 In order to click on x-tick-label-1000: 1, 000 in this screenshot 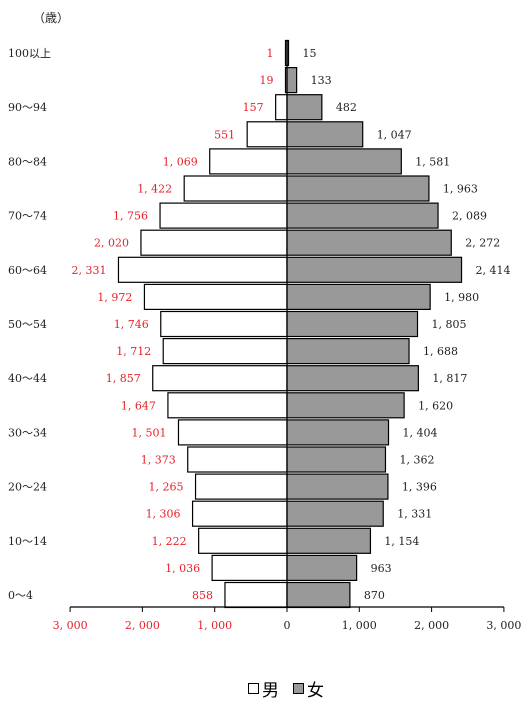, I will do `click(359, 625)`.